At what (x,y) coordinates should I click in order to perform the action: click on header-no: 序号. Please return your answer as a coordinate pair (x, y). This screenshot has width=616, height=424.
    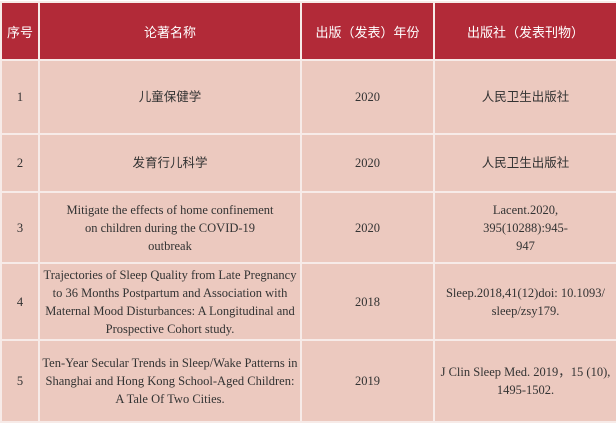
    Looking at the image, I should click on (20, 31).